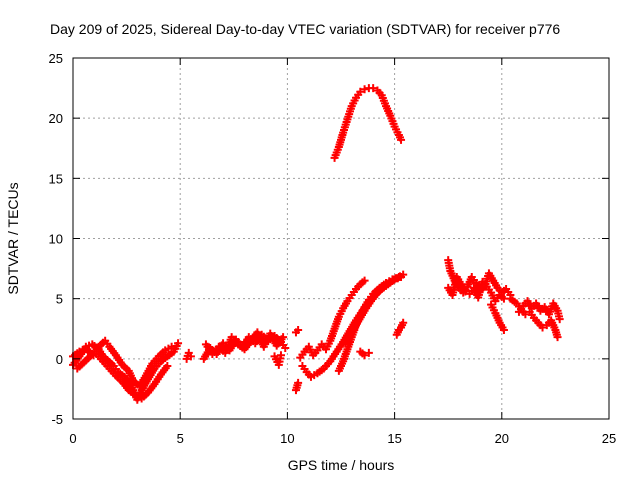 This screenshot has height=480, width=640. Describe the element at coordinates (13, 238) in the screenshot. I see `y-axis-label: SDTVAR / TECUs` at that location.